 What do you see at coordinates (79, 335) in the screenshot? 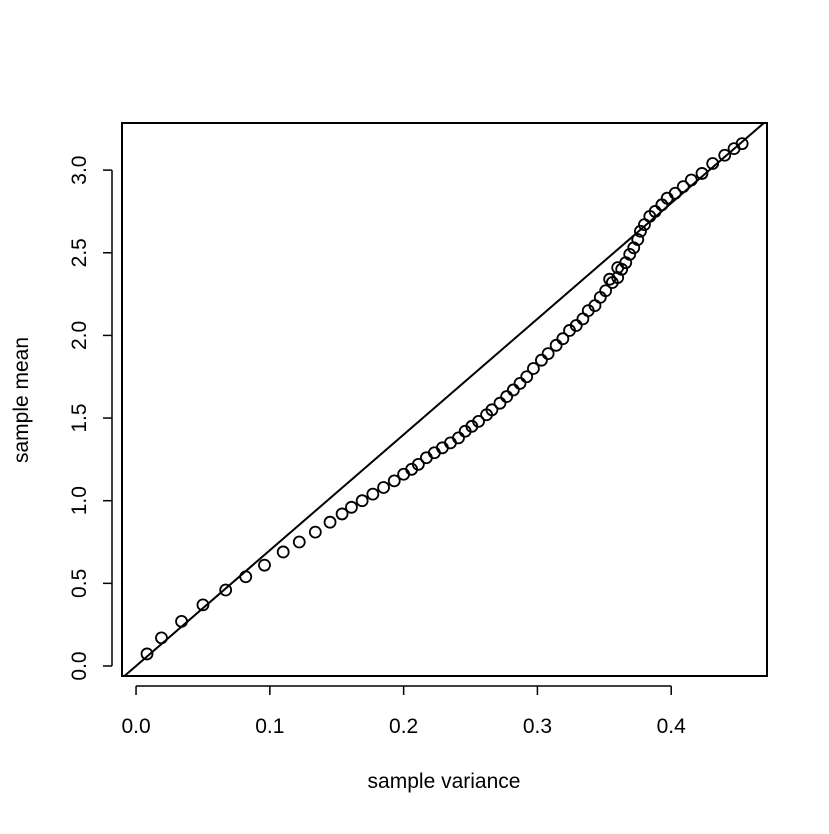
I see `y-tick-label: 2.0` at bounding box center [79, 335].